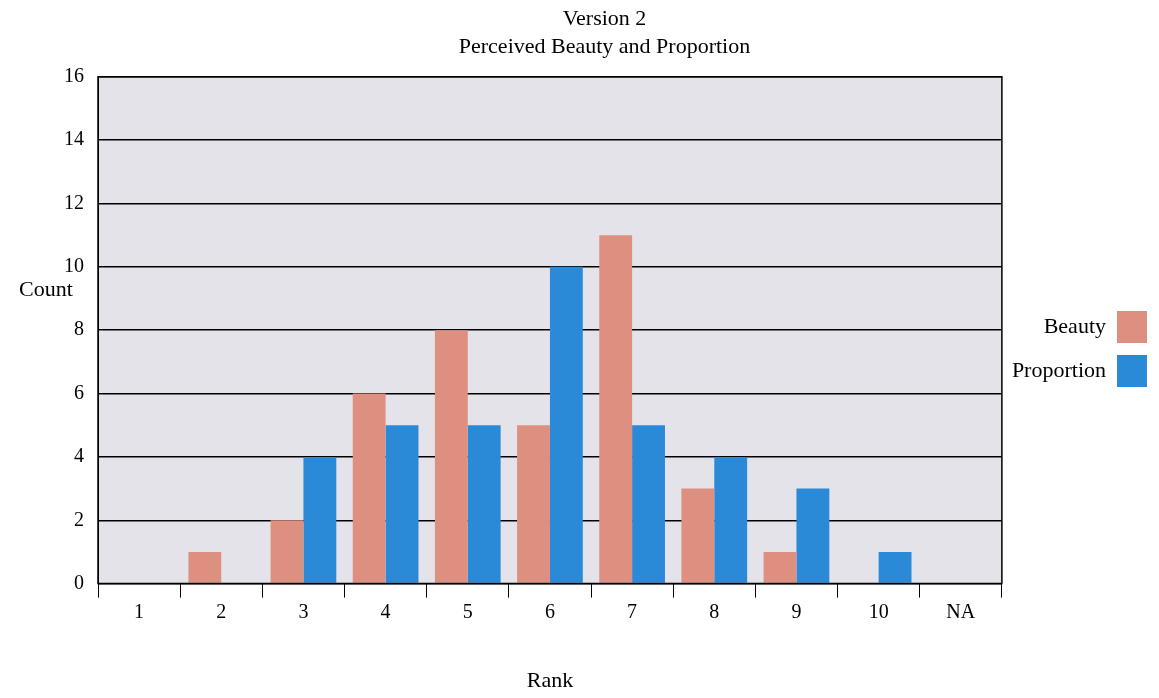 The width and height of the screenshot is (1159, 698). What do you see at coordinates (550, 679) in the screenshot?
I see `x-axis-title: Rank` at bounding box center [550, 679].